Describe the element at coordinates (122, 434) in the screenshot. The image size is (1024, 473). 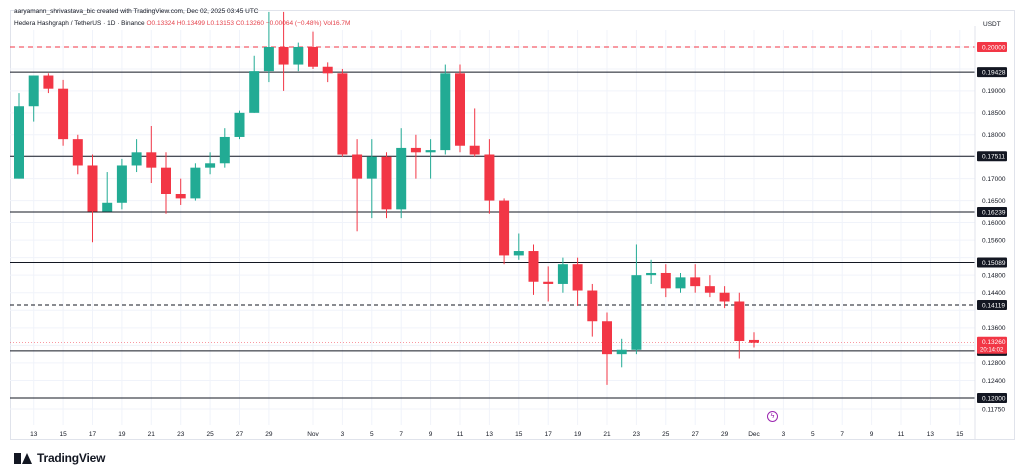
I see `x-tick-label: 19` at that location.